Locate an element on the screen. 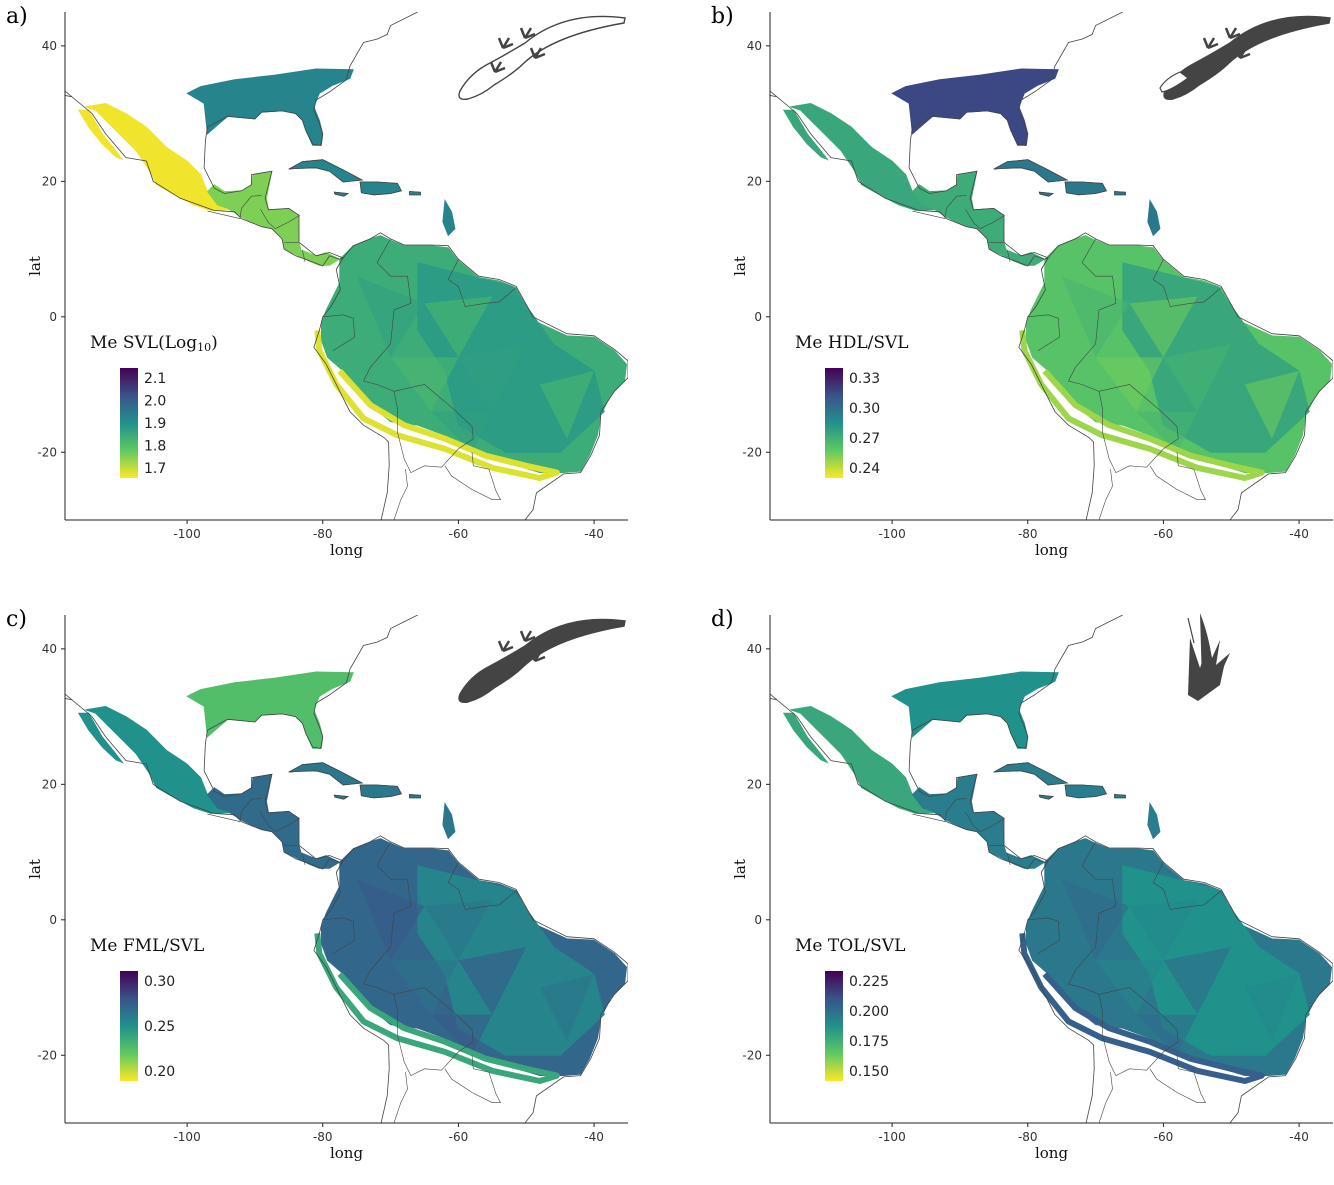 Image resolution: width=1334 pixels, height=1185 pixels. panel-letter: d) is located at coordinates (722, 619).